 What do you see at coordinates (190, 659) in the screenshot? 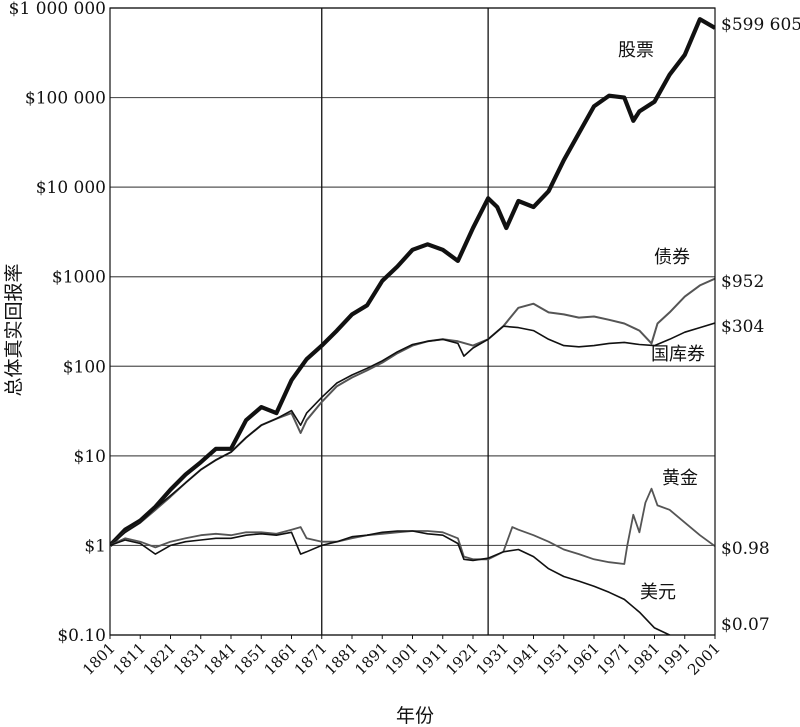
I see `x-tick-label: 1831` at bounding box center [190, 659].